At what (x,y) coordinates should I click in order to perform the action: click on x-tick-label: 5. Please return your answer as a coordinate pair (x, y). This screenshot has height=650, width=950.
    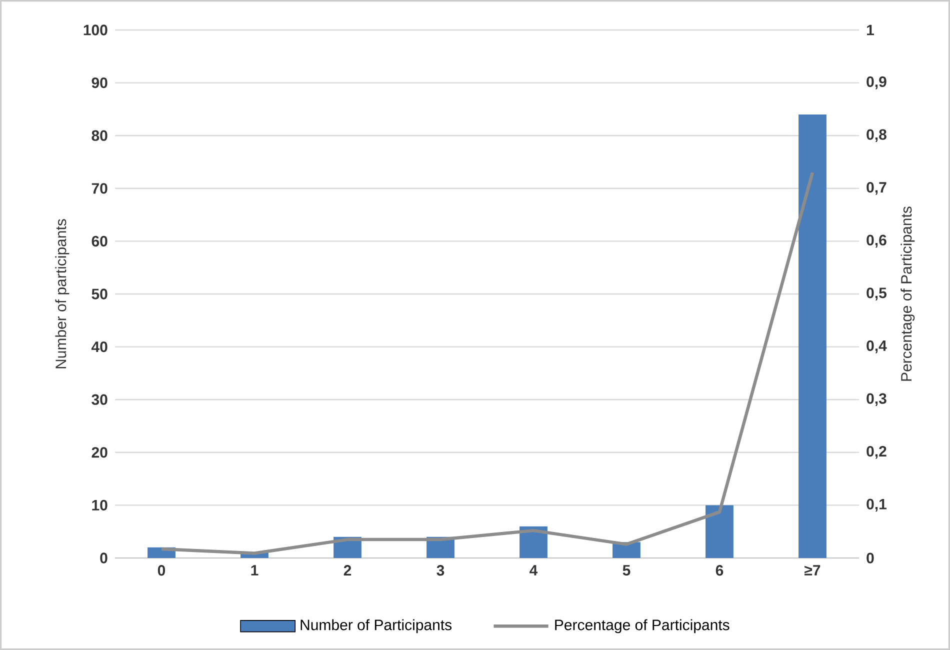
    Looking at the image, I should click on (626, 570).